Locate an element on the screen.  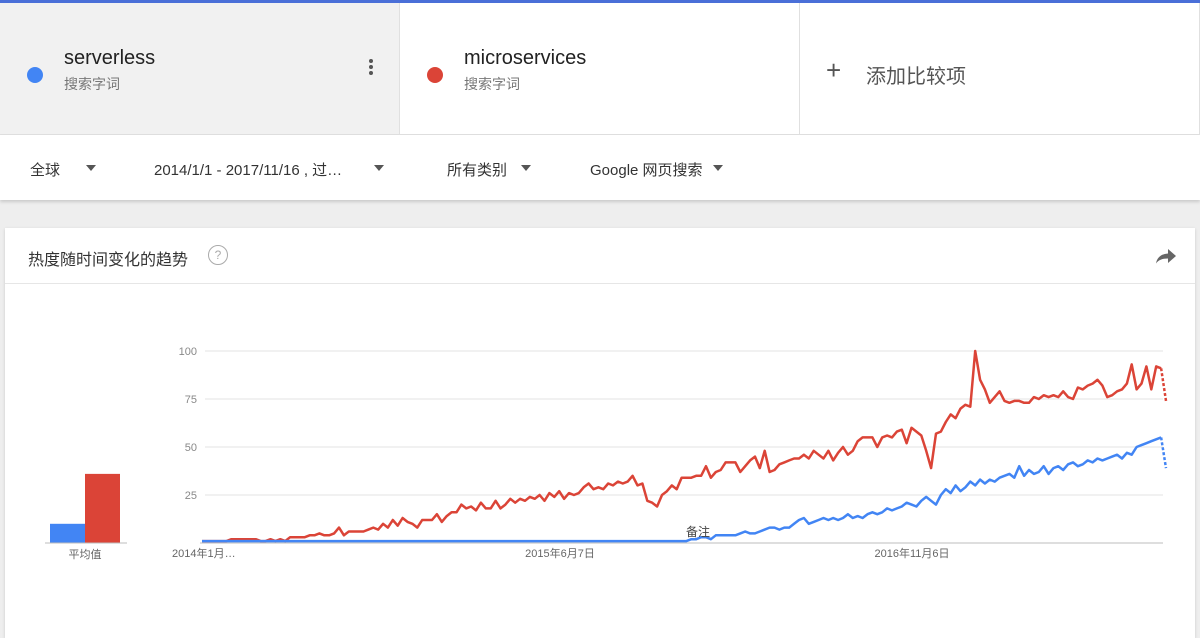
add-compare-label: 添加比较项 is located at coordinates (916, 77).